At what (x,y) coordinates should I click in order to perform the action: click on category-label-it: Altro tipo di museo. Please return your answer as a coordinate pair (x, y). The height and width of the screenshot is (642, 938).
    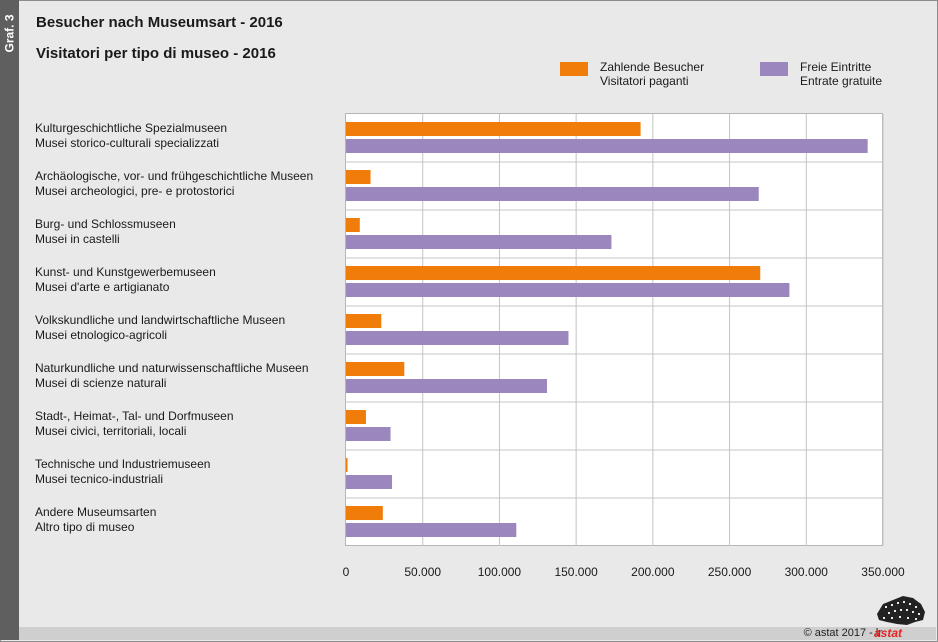
    Looking at the image, I should click on (85, 527).